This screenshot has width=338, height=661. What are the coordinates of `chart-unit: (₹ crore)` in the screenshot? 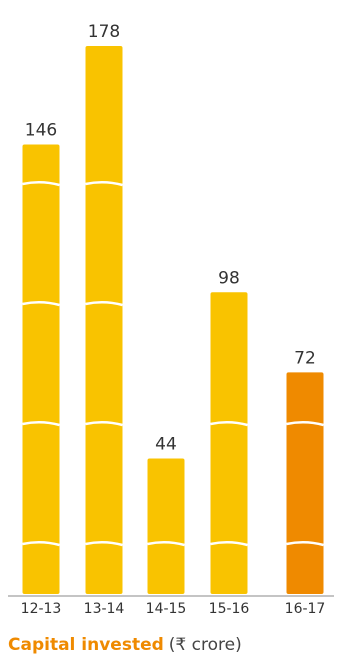 It's located at (205, 645).